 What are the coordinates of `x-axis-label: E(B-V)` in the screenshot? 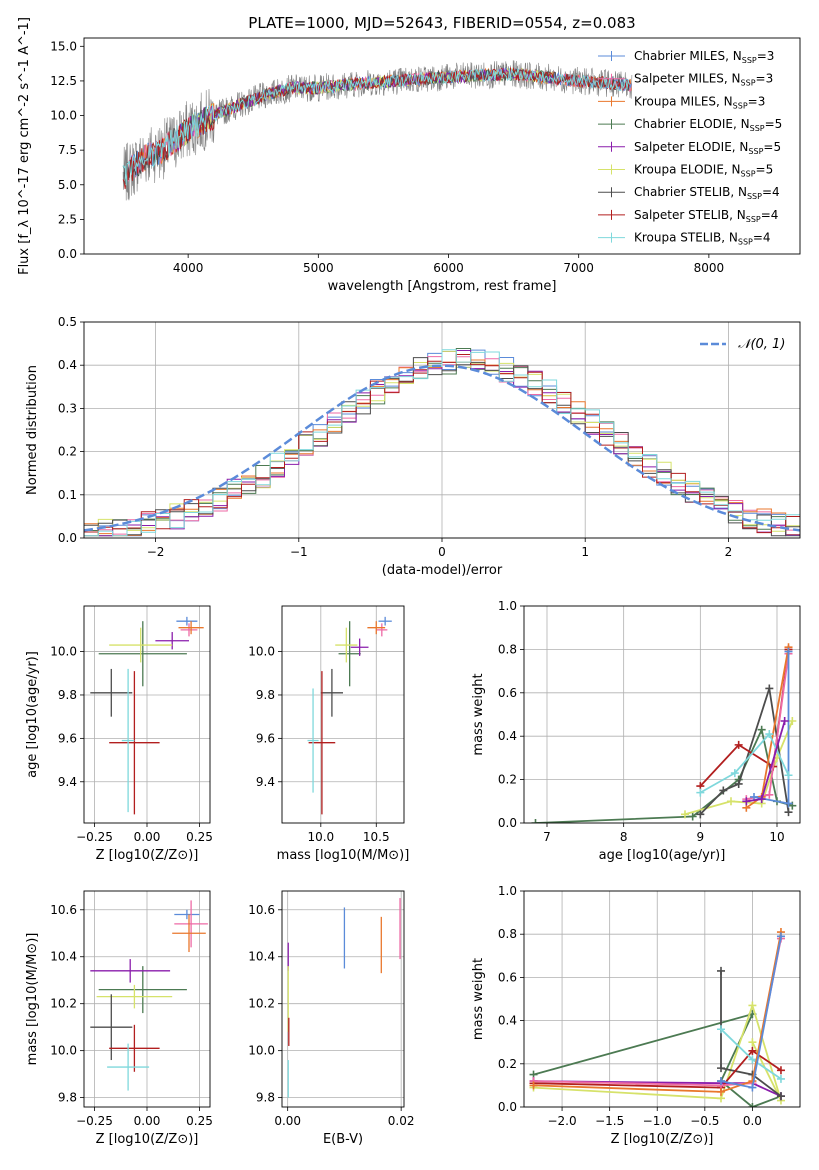 It's located at (343, 1139).